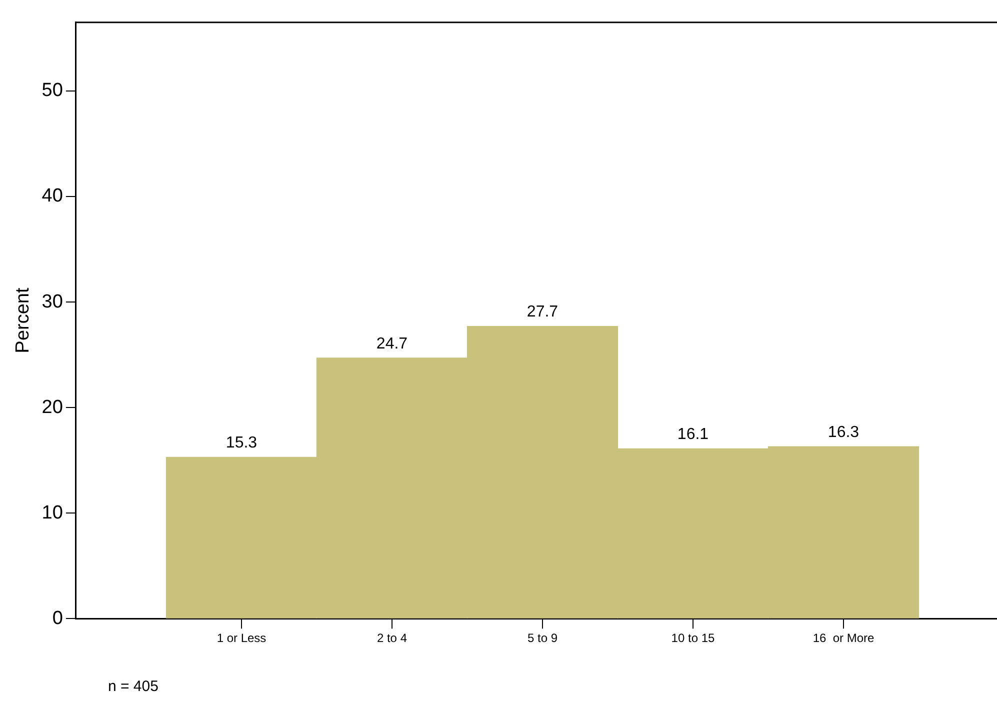 This screenshot has height=701, width=997. I want to click on data-label: 16.3, so click(844, 433).